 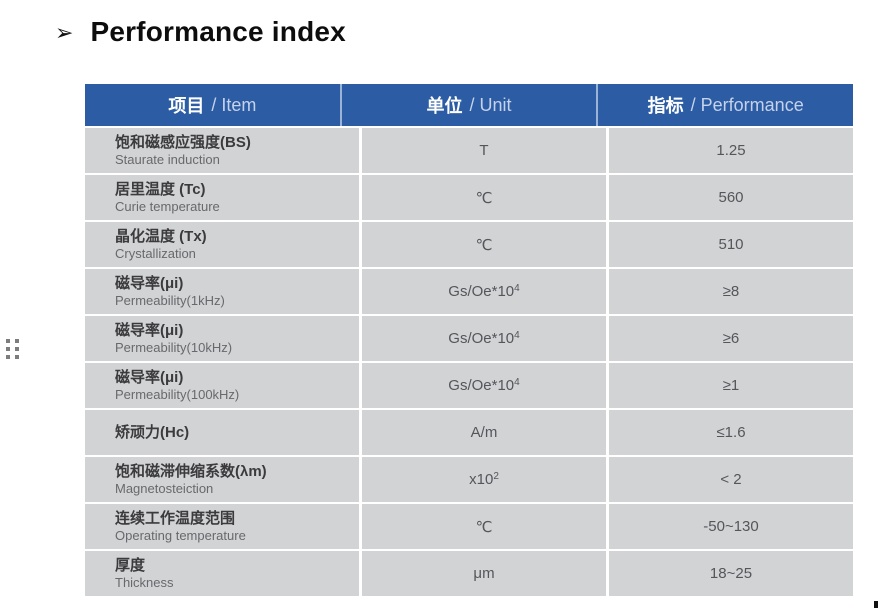 I want to click on value-cell: -50~130, so click(x=729, y=526).